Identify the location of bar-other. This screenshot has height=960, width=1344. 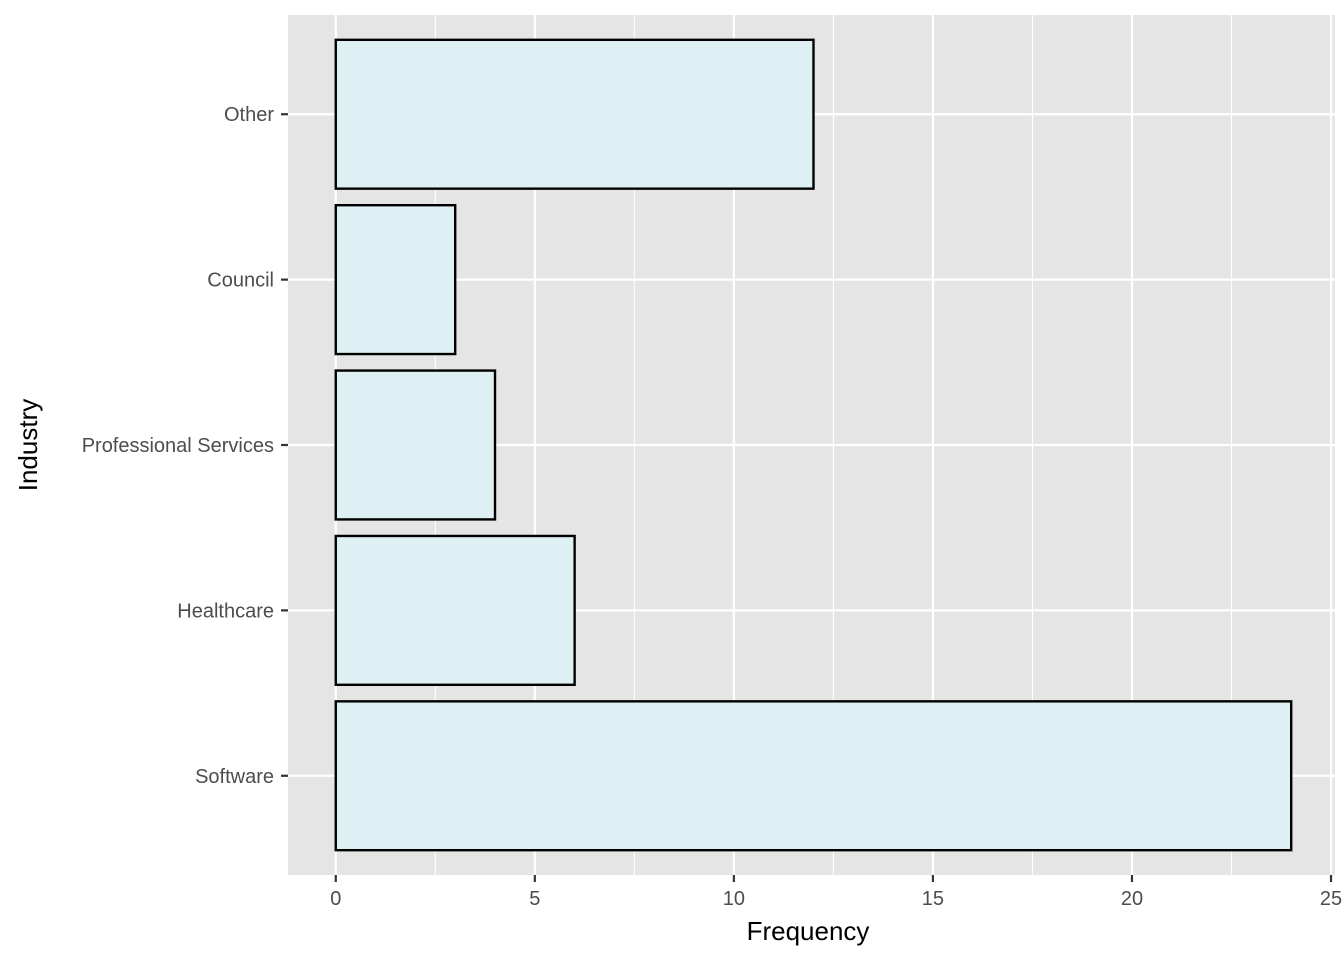
(574, 114).